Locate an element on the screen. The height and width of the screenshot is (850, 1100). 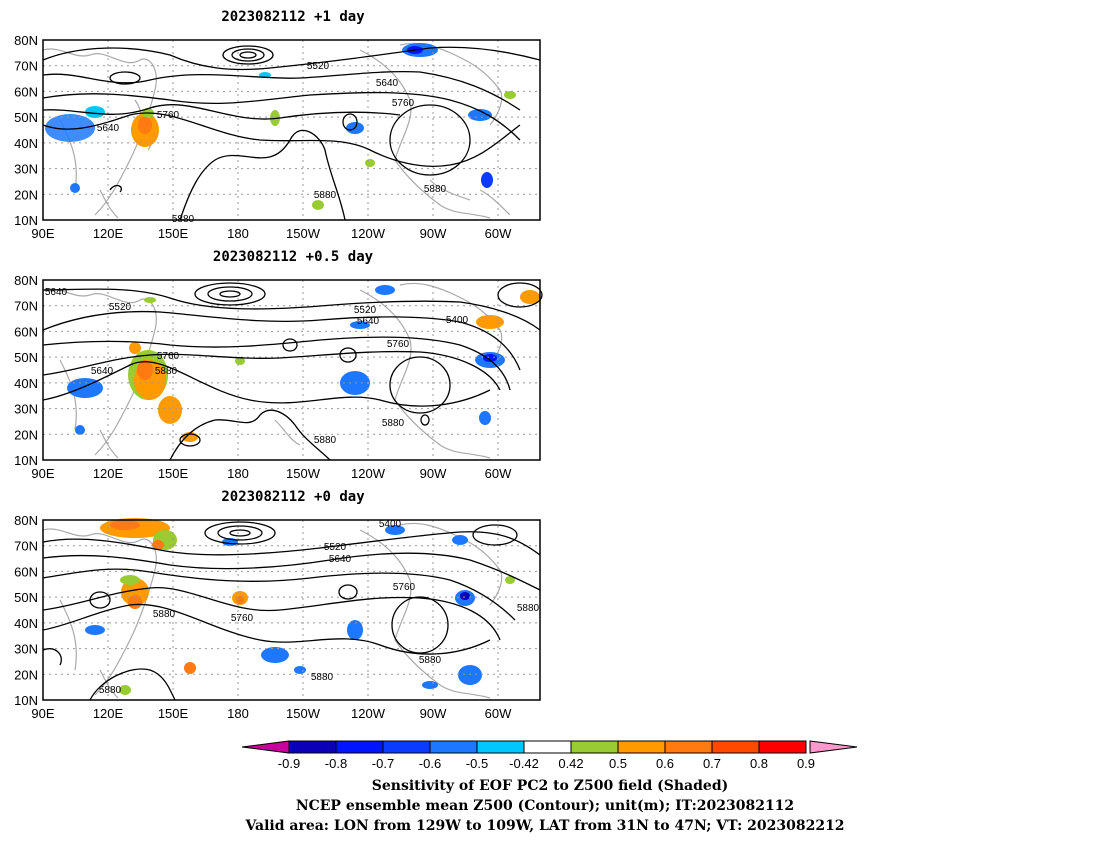
panel-title: 2023082112 +1 day is located at coordinates (293, 17).